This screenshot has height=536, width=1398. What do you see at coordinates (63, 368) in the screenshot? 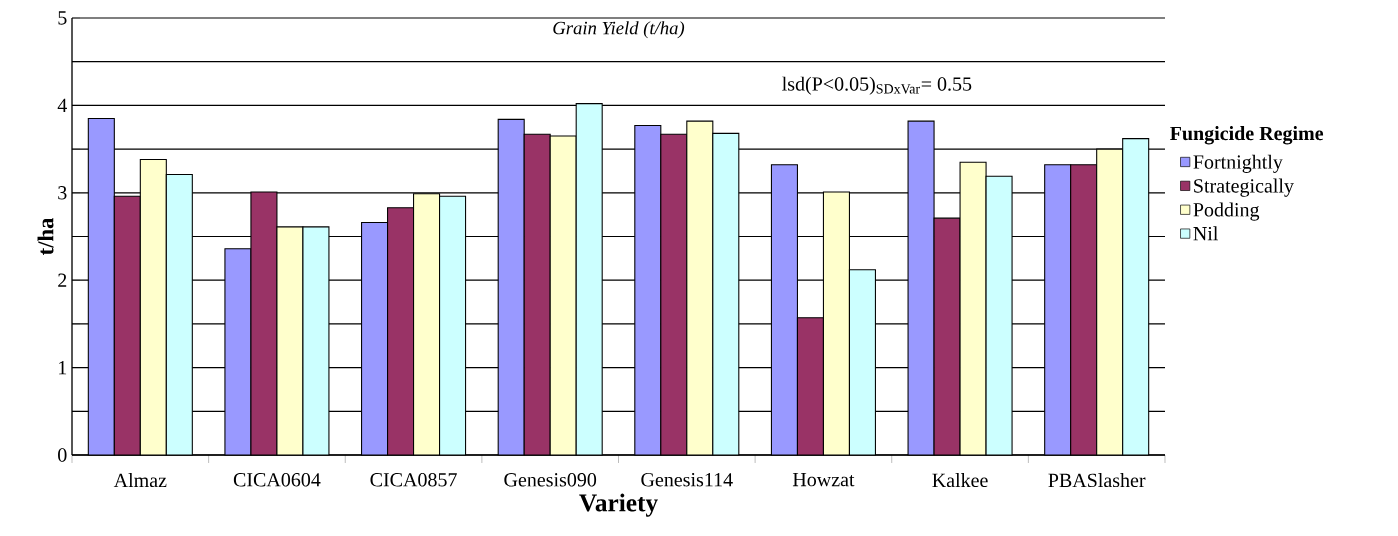
I see `y-tick-label: 1` at bounding box center [63, 368].